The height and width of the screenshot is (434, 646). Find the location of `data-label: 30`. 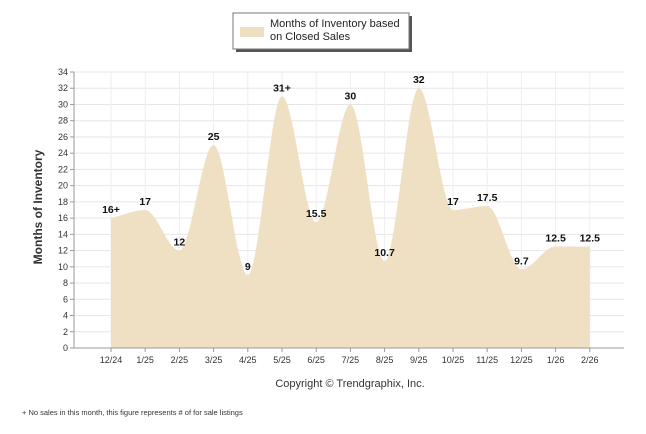

data-label: 30 is located at coordinates (351, 96).